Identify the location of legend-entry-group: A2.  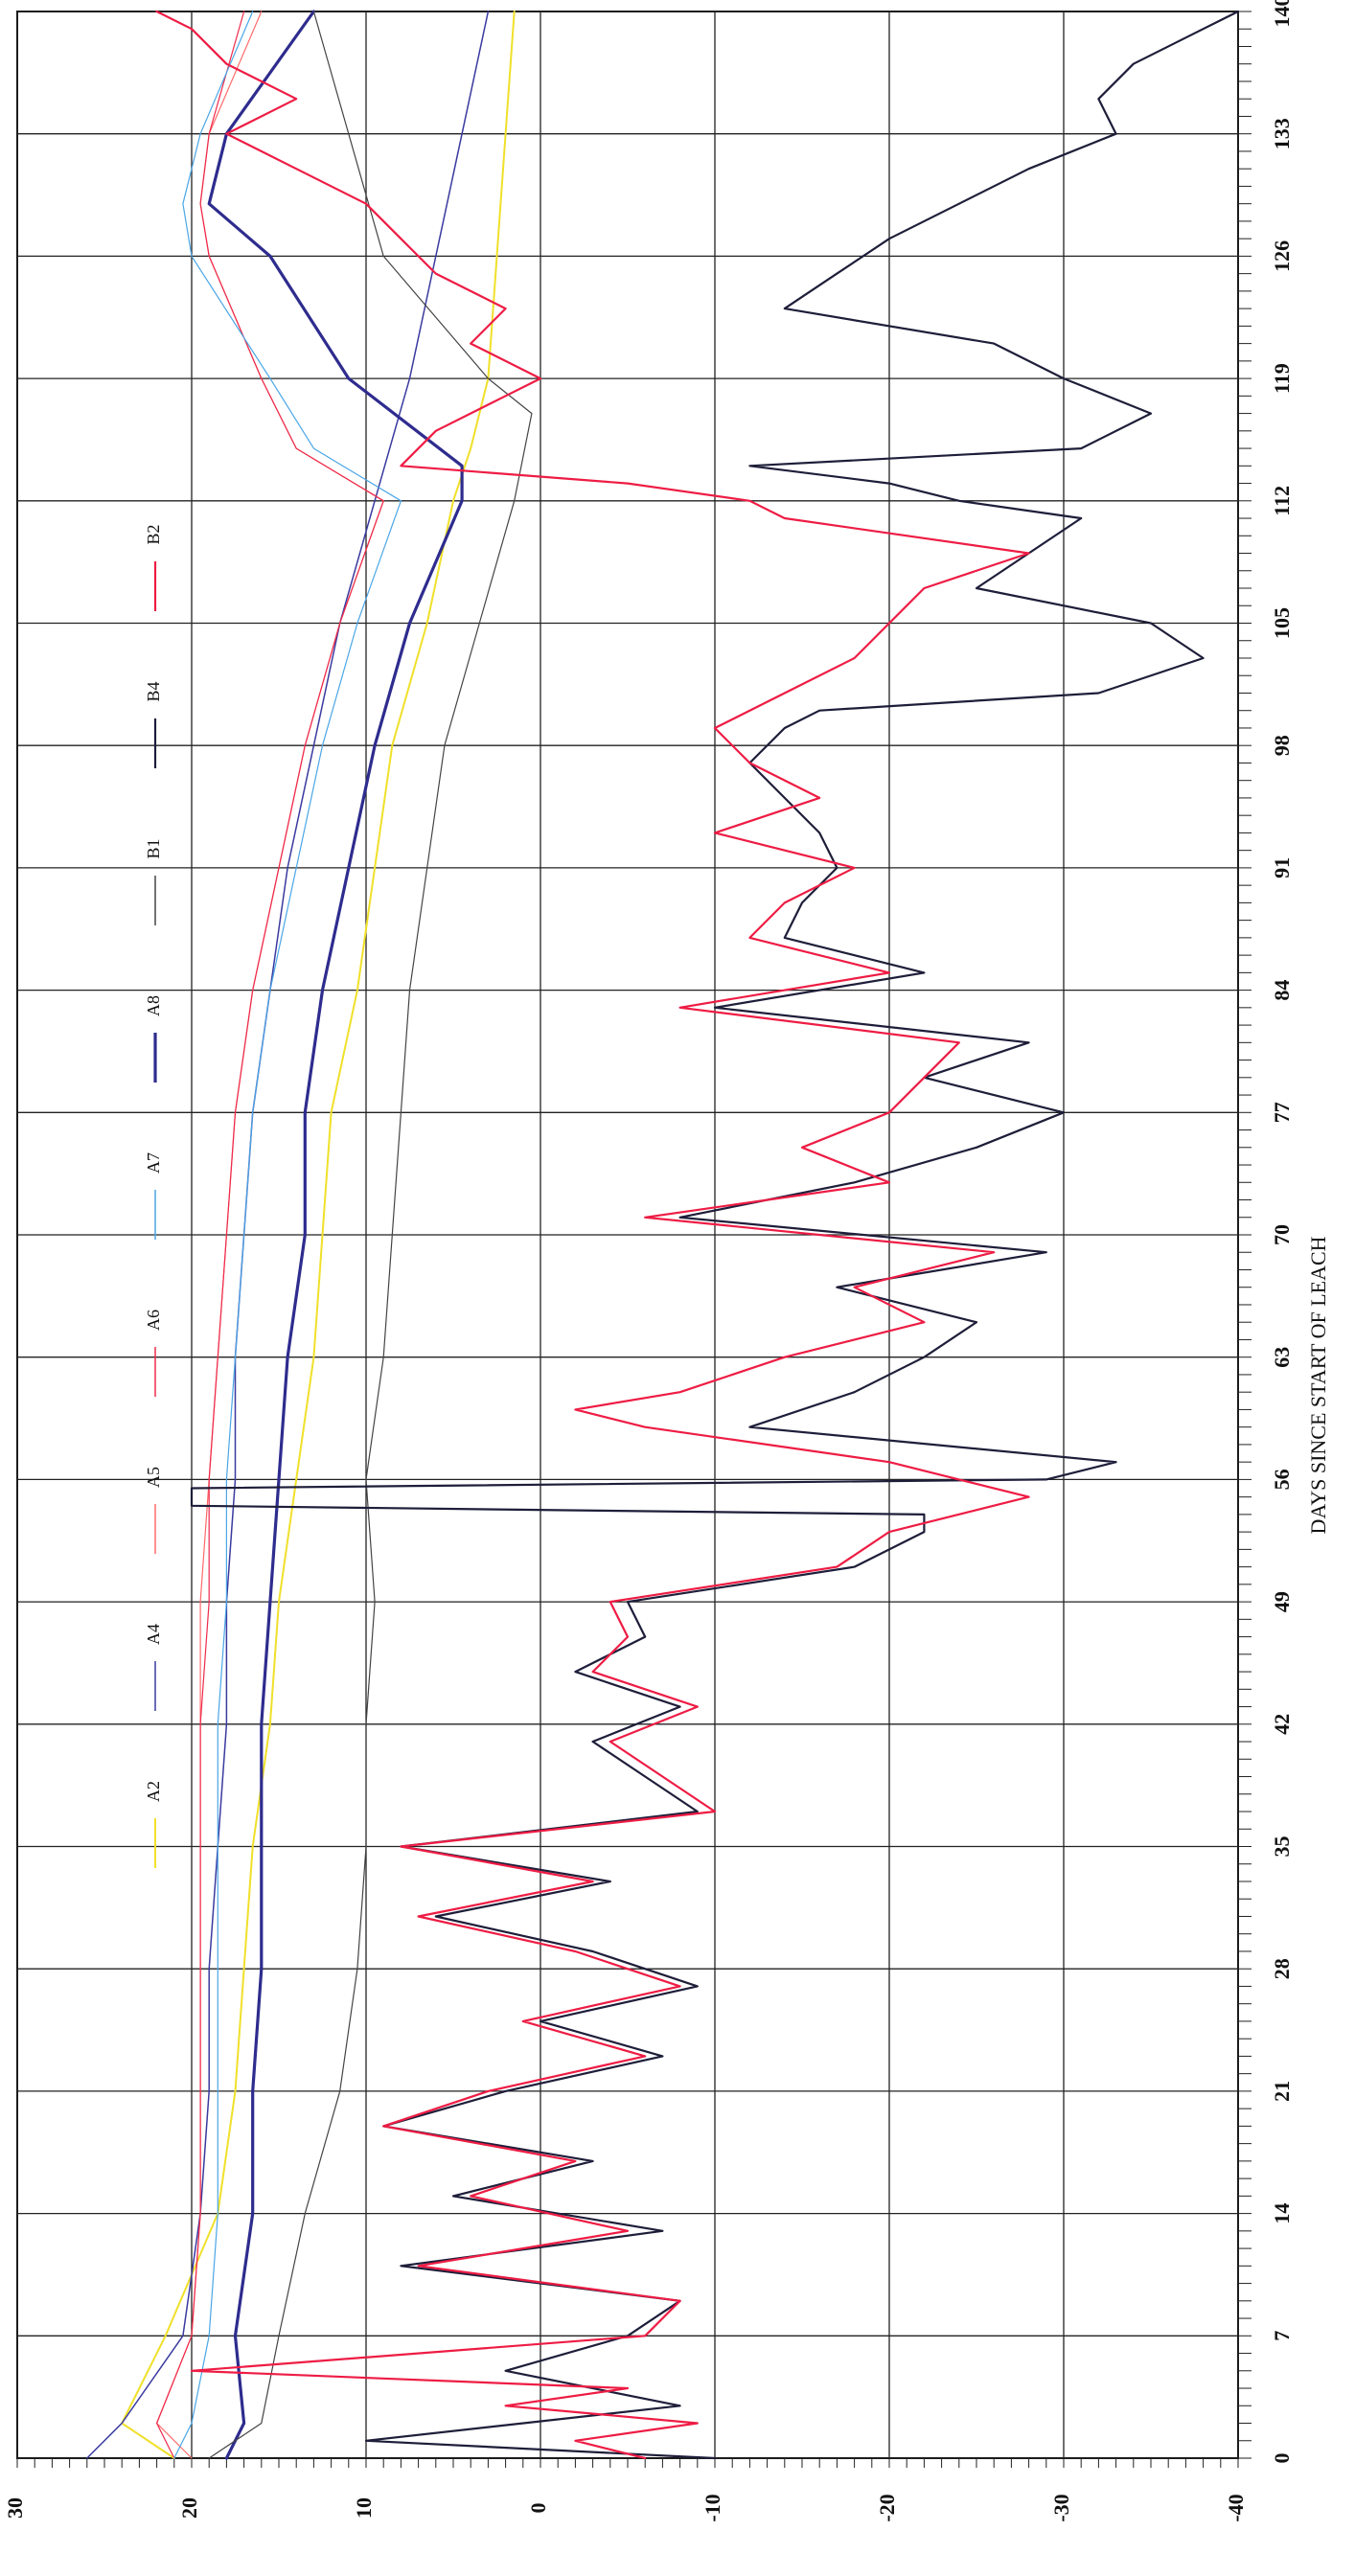
(153, 1791).